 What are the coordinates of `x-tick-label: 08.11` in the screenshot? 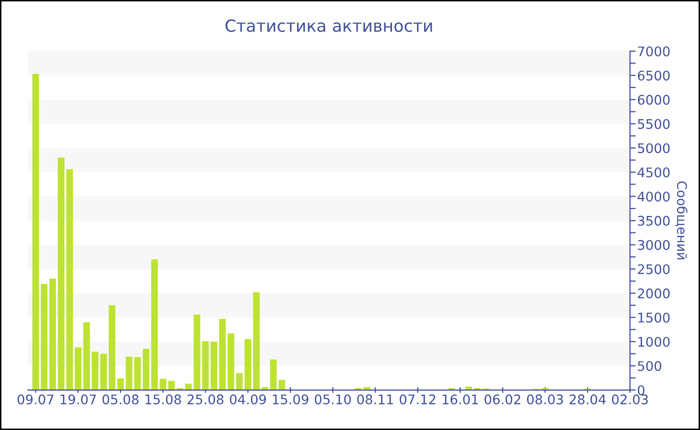 It's located at (375, 399).